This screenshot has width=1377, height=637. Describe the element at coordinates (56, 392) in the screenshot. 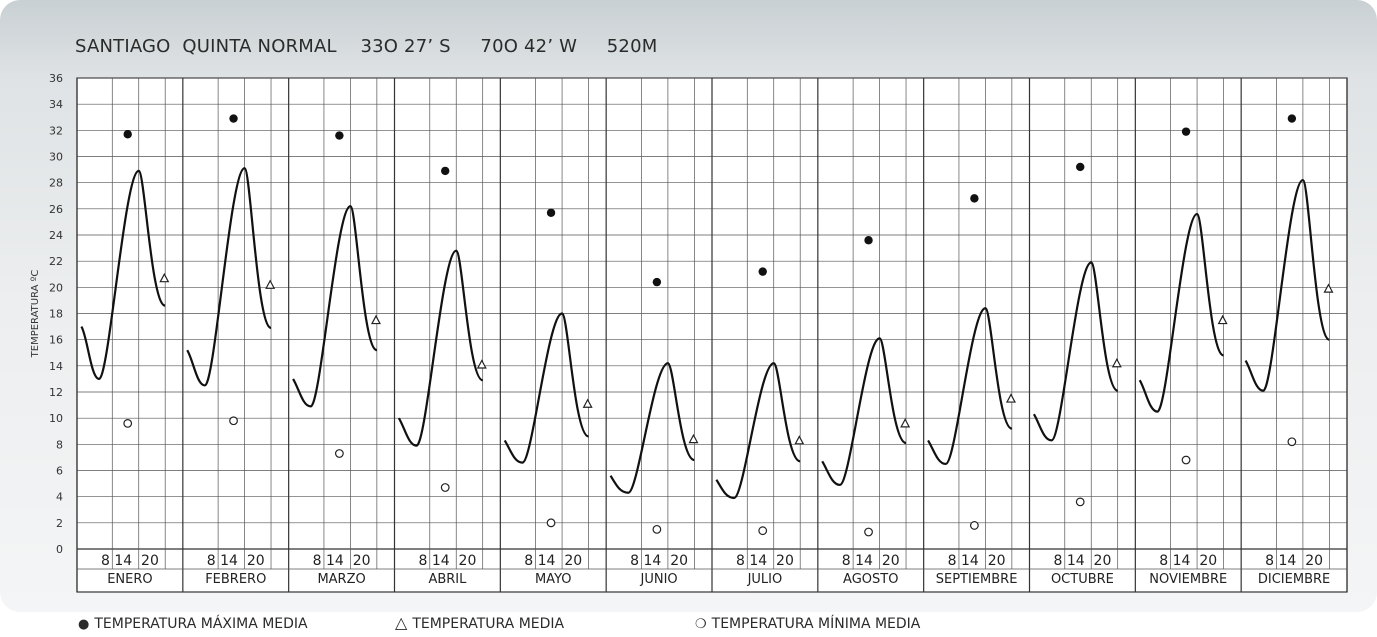

I see `y-tick-label: 12` at that location.